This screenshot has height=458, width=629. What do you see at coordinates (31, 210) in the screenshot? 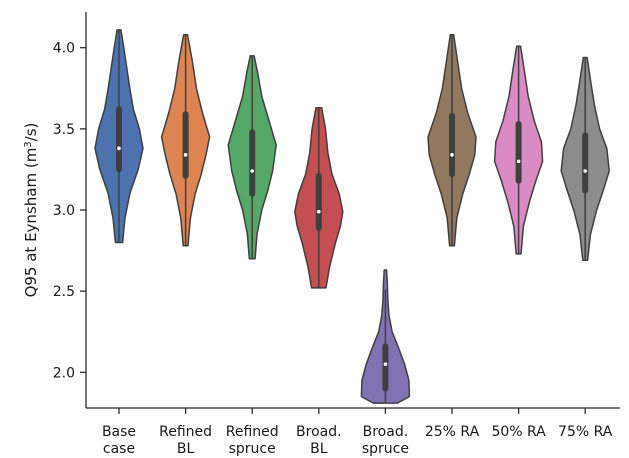
I see `y-axis-title: Q95 at Eynsham (m3/s)` at bounding box center [31, 210].